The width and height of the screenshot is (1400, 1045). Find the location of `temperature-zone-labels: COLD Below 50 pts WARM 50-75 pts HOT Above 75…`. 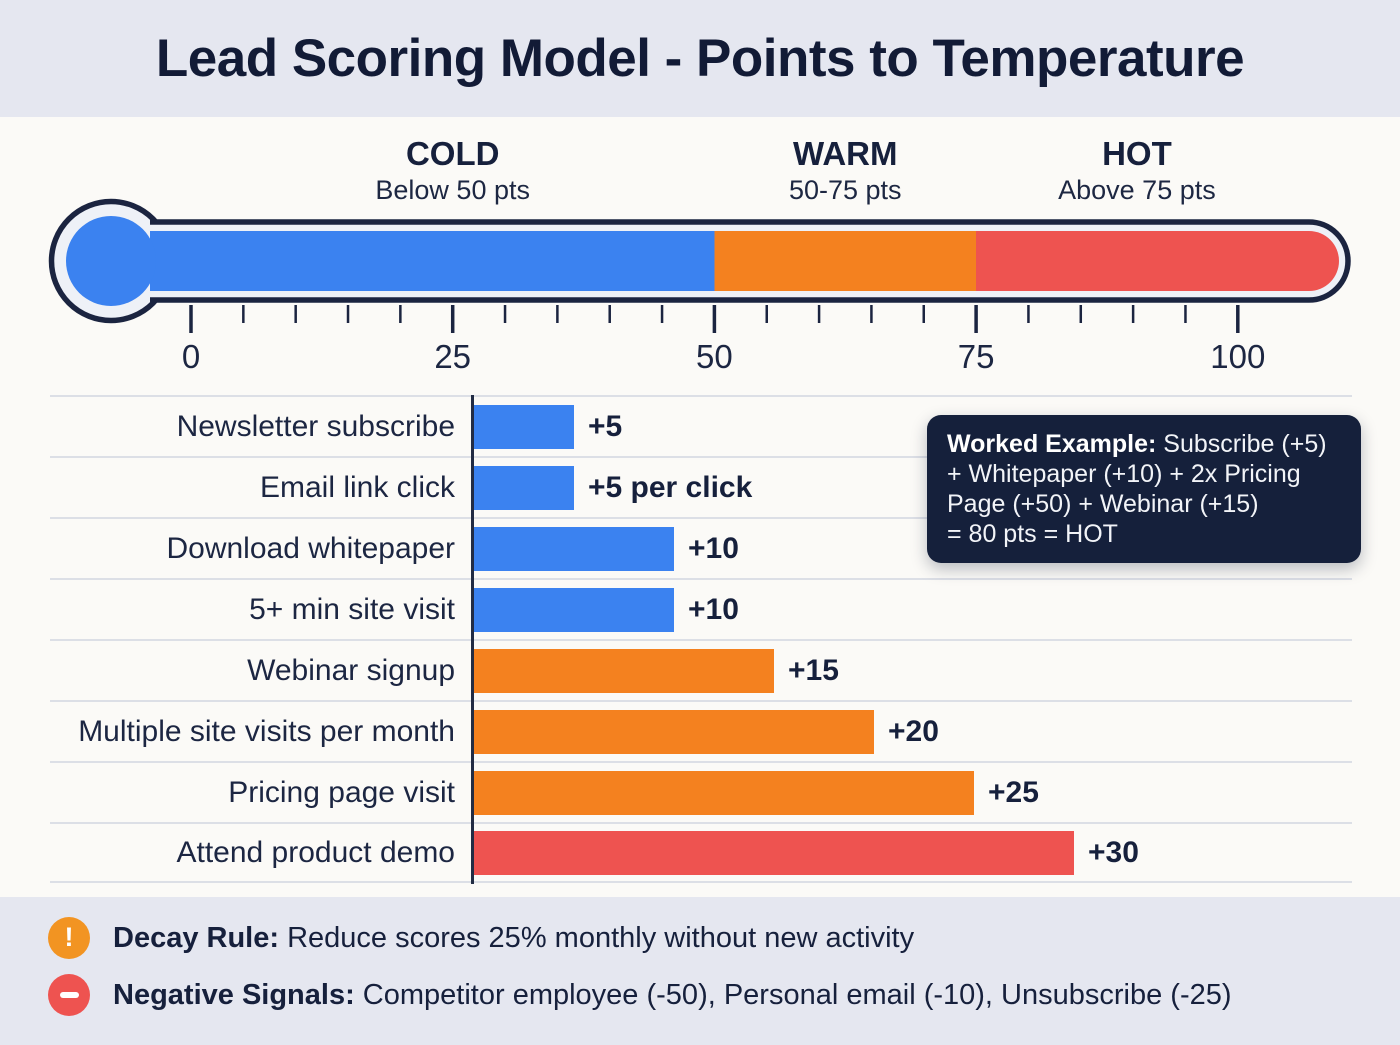

temperature-zone-labels: COLD Below 50 pts WARM 50-75 pts HOT Above 75… is located at coordinates (700, 175).